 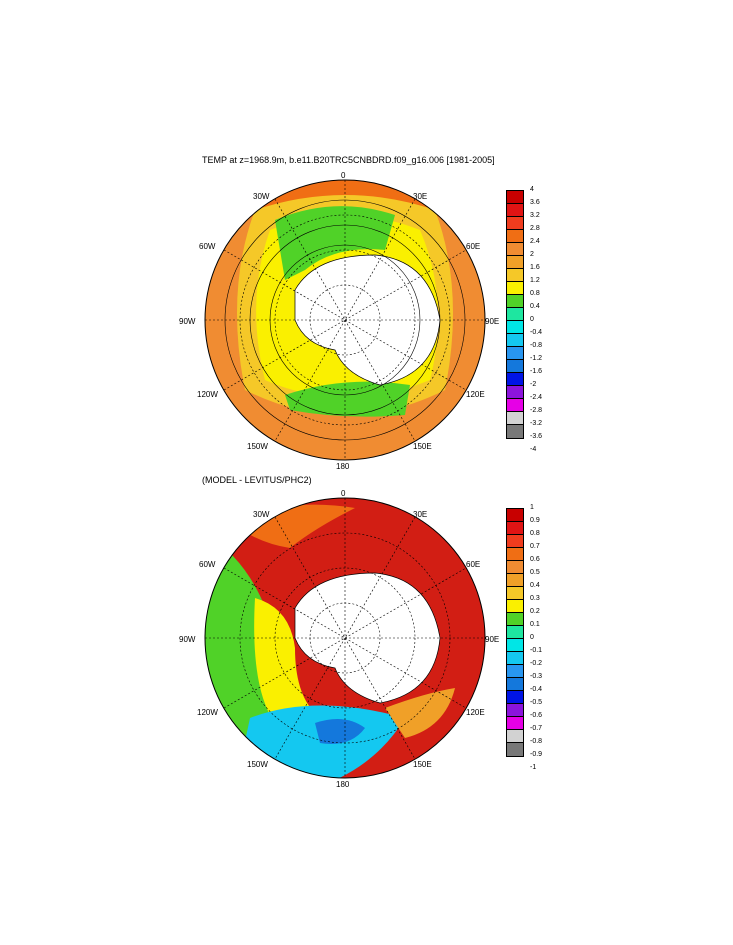 What do you see at coordinates (536, 436) in the screenshot?
I see `colorbar-label: -3.6` at bounding box center [536, 436].